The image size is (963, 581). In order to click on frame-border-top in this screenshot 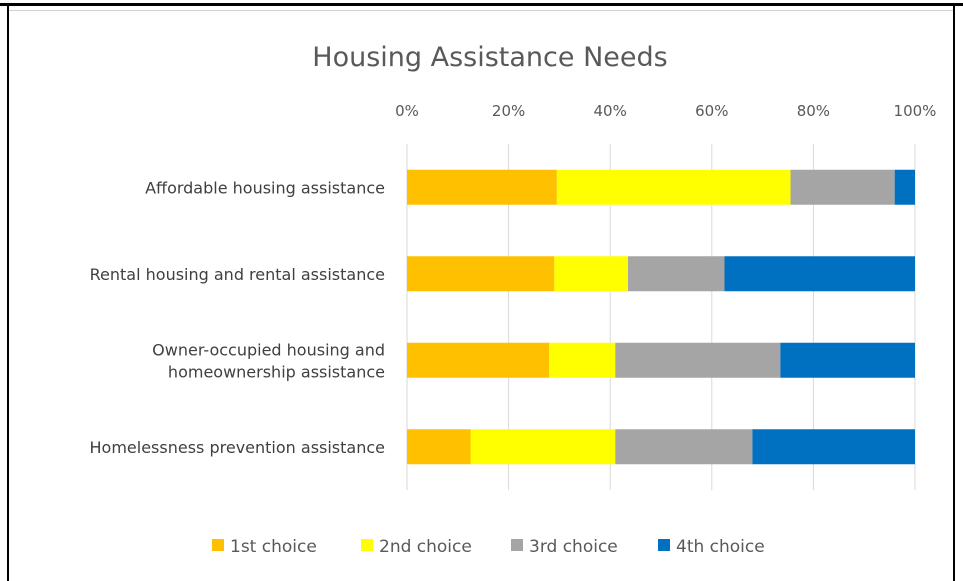, I will do `click(481, 4)`.